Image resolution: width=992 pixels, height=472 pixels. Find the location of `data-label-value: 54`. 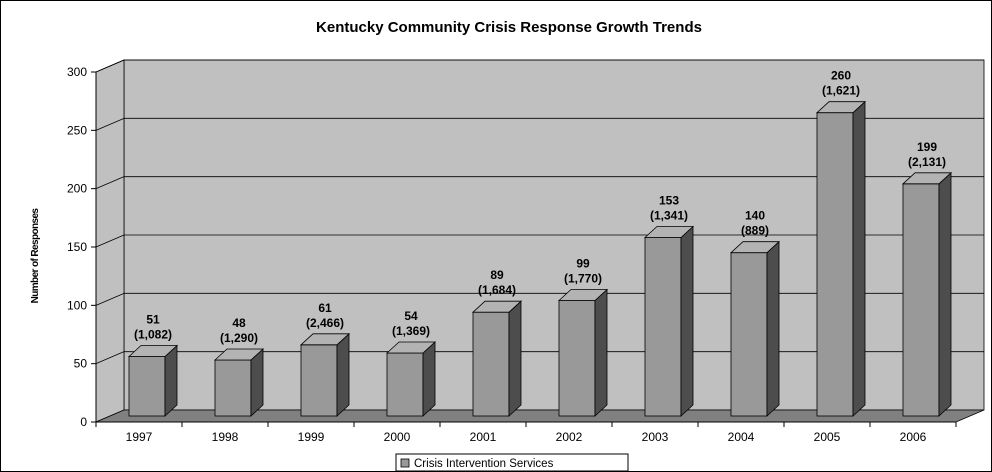

data-label-value: 54 is located at coordinates (411, 316).